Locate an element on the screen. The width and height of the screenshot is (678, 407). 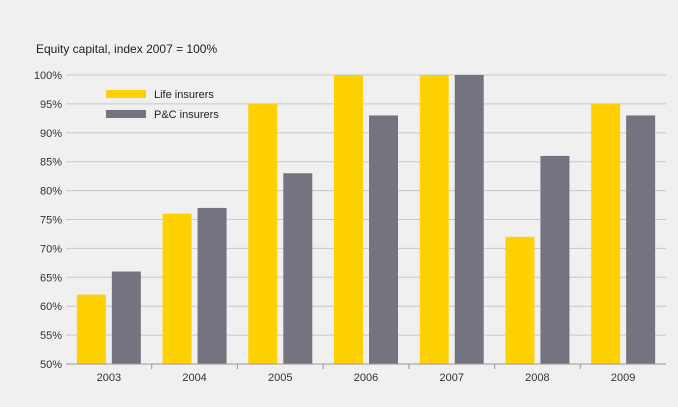
bar-life-2004 is located at coordinates (177, 288).